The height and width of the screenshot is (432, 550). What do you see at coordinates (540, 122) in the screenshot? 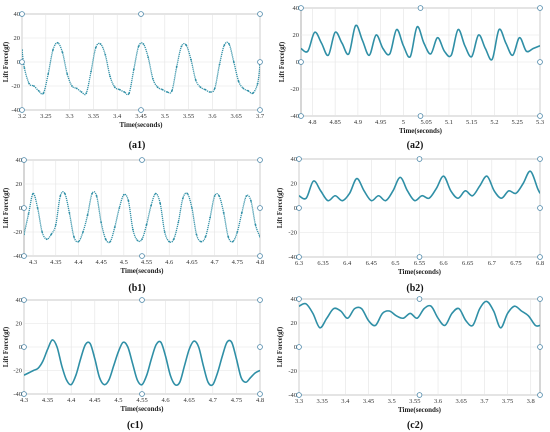
I see `x-tick-label: 5.3` at bounding box center [540, 122].